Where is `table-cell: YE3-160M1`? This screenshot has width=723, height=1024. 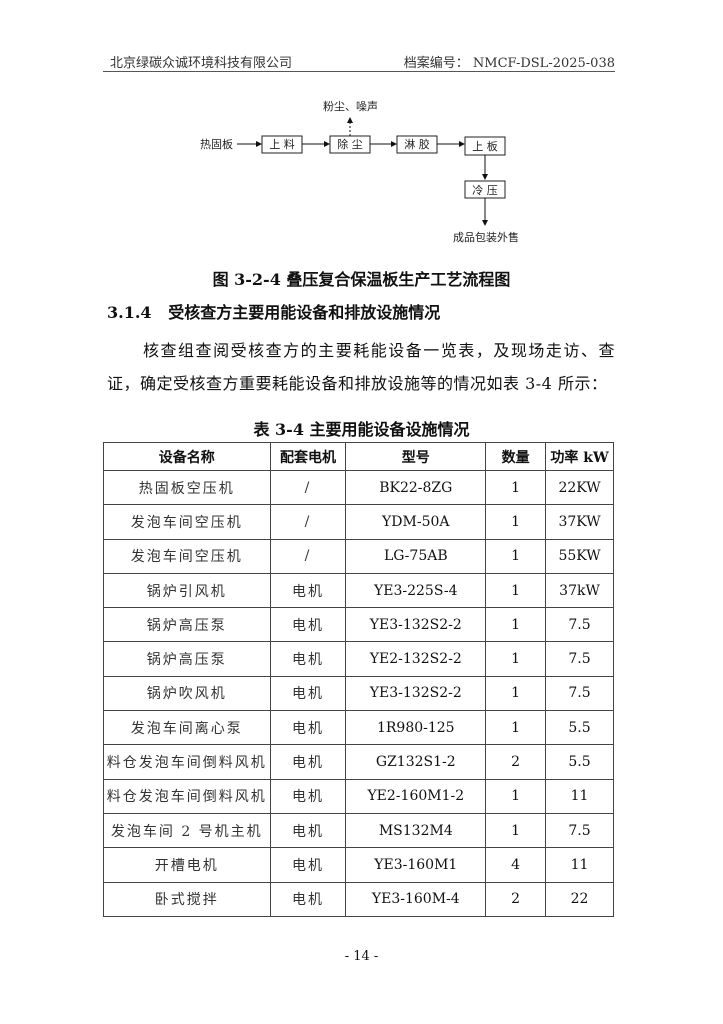
table-cell: YE3-160M1 is located at coordinates (416, 865).